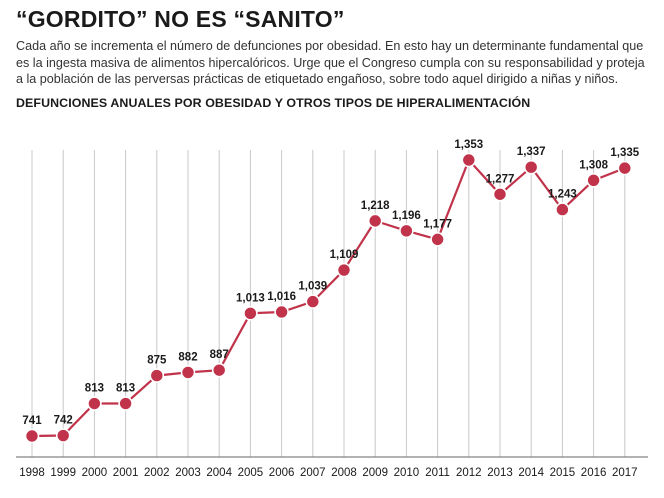 The height and width of the screenshot is (498, 664). Describe the element at coordinates (63, 435) in the screenshot. I see `data-point-1999` at that location.